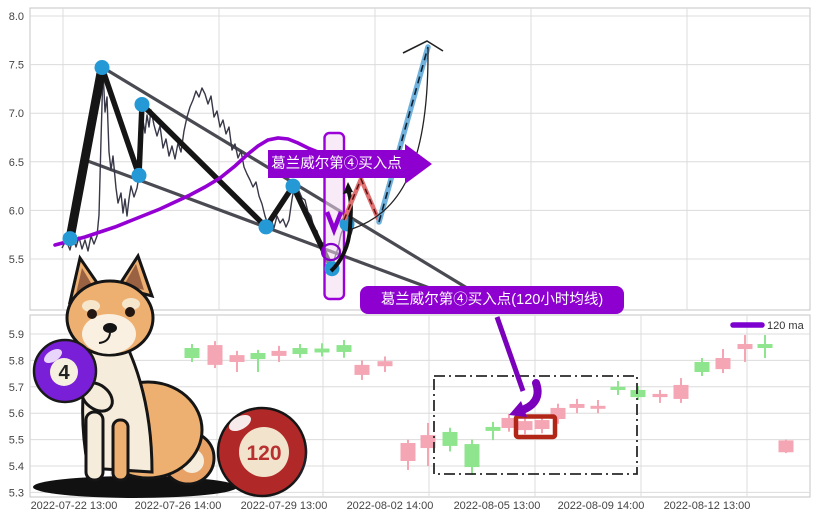 The width and height of the screenshot is (816, 520). I want to click on dog-eye-right, so click(130, 312).